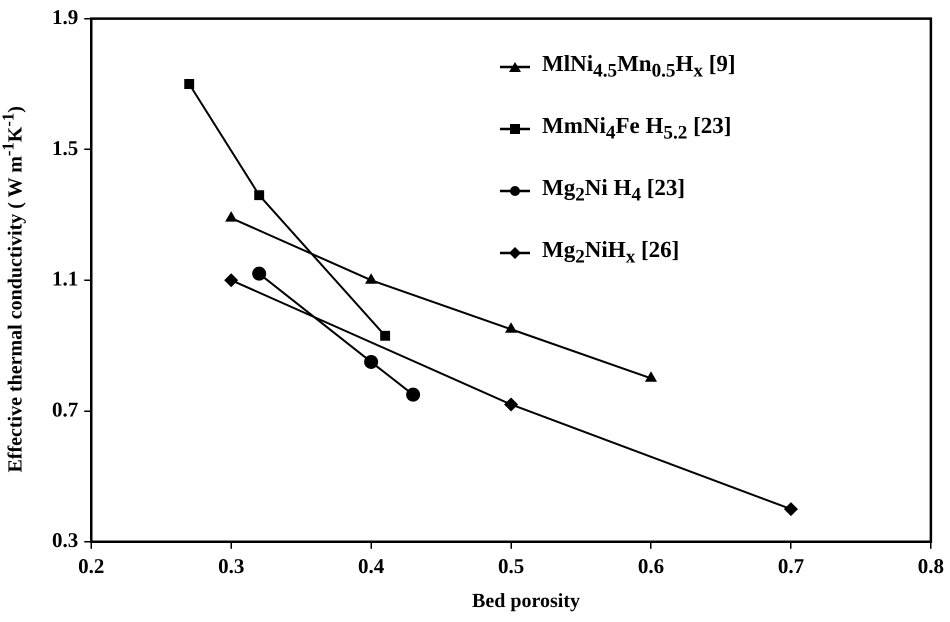 The width and height of the screenshot is (950, 622). I want to click on x-tick-label: 0.3, so click(231, 566).